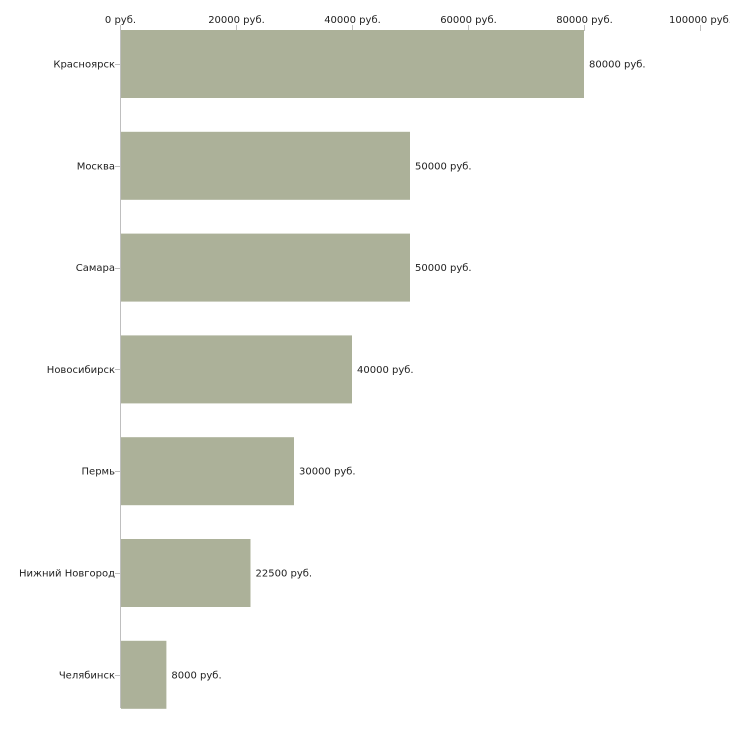 The image size is (730, 730). Describe the element at coordinates (327, 472) in the screenshot. I see `bar-value-label: 30000 руб.` at that location.